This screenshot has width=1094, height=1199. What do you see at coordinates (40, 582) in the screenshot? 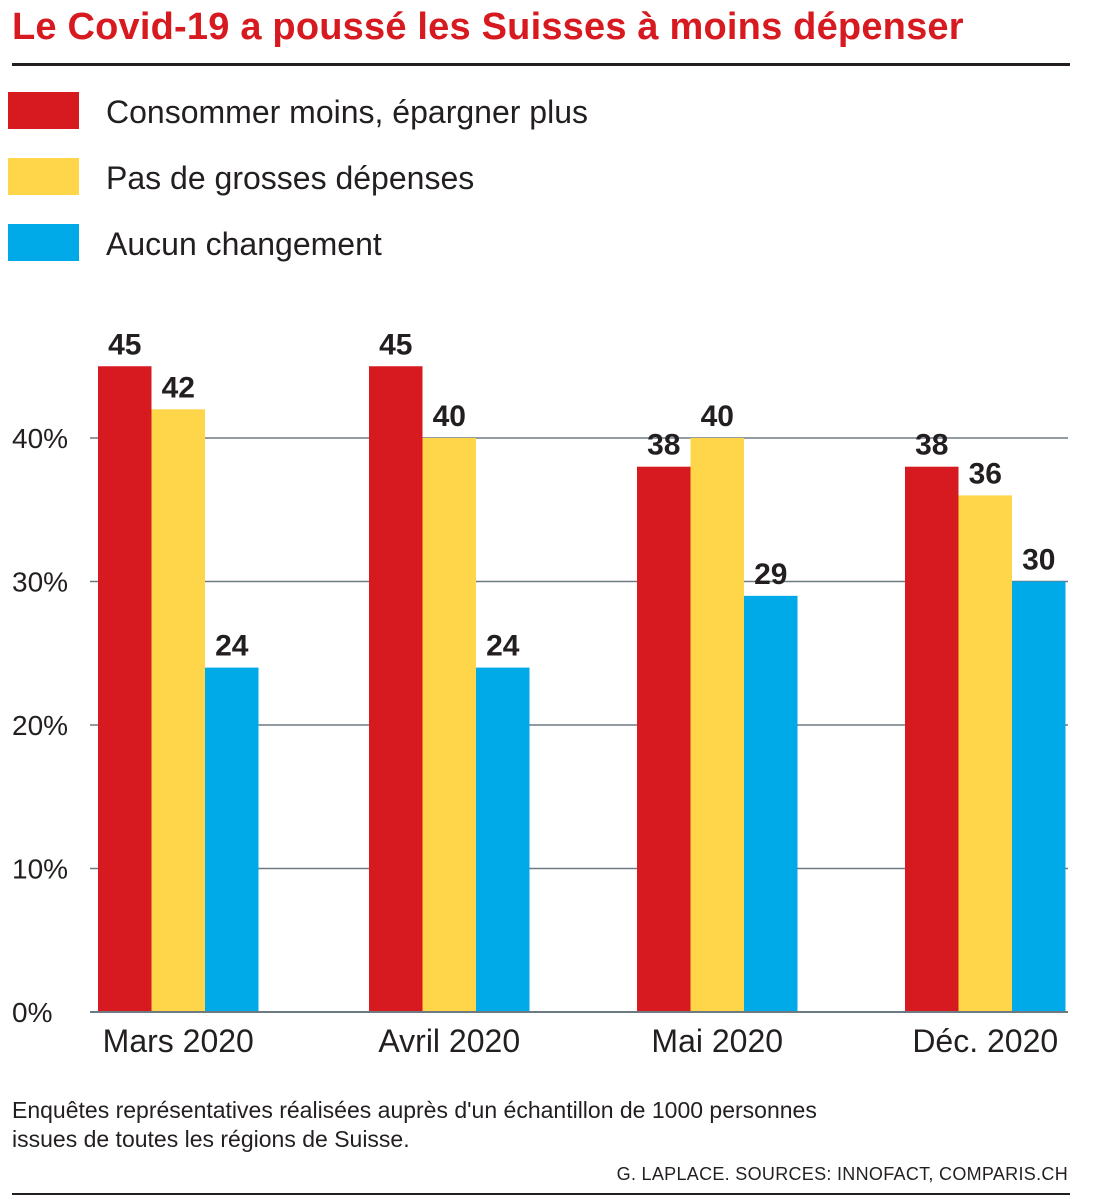
I see `y-tick-label: 30%` at bounding box center [40, 582].